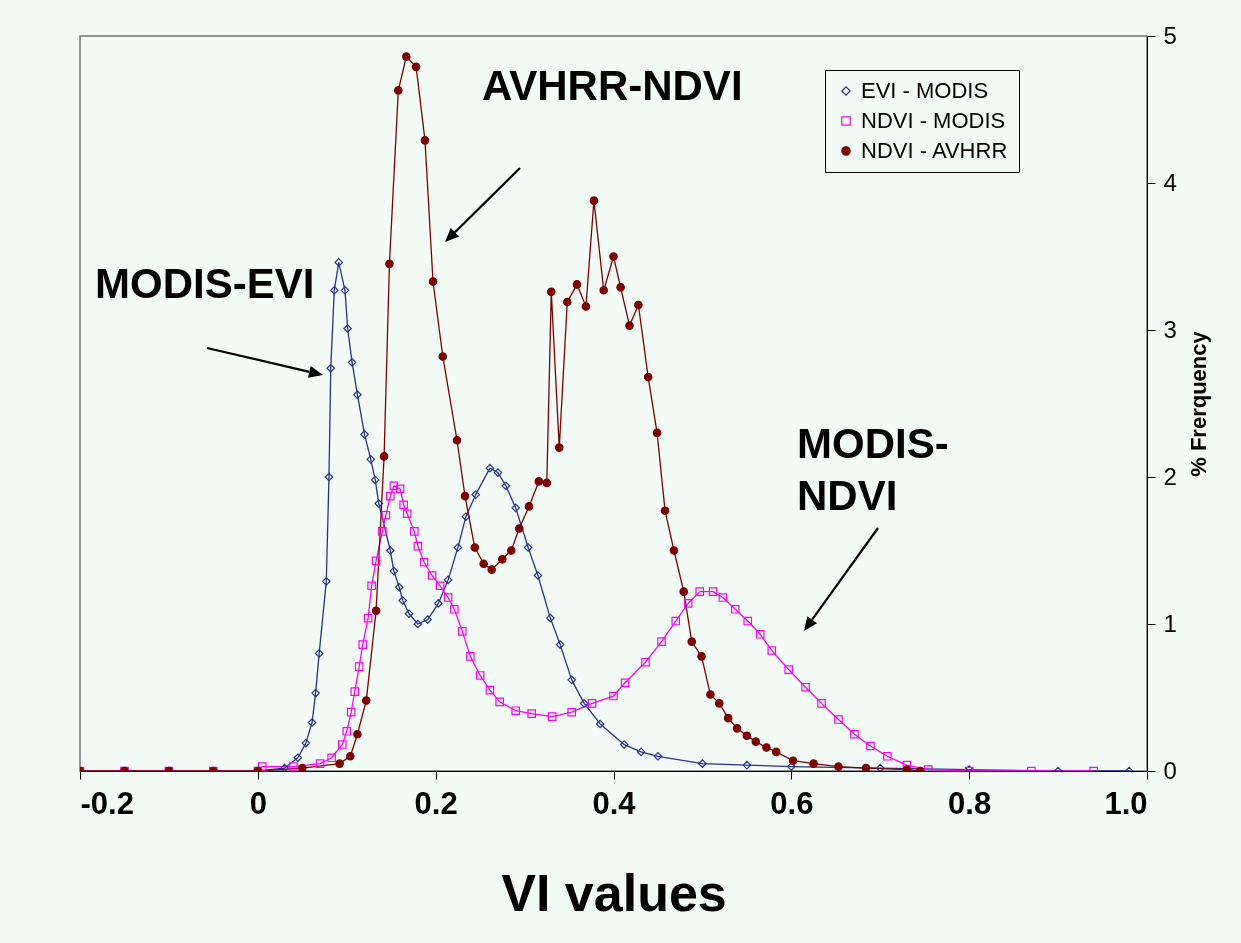 This screenshot has width=1241, height=943. What do you see at coordinates (1170, 476) in the screenshot?
I see `y-tick-label: 2` at bounding box center [1170, 476].